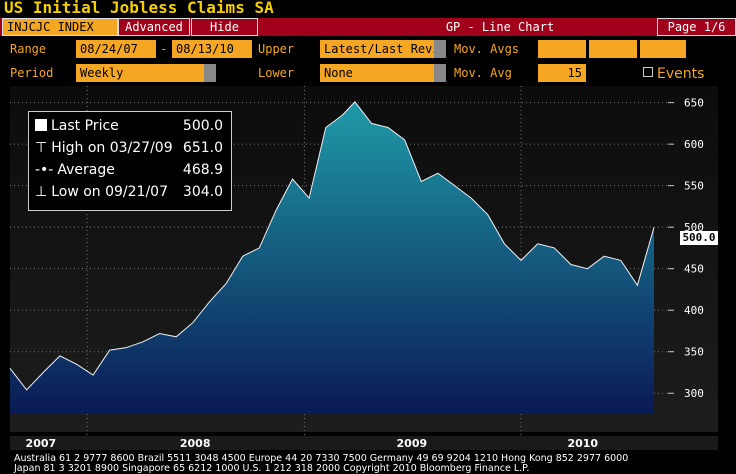 This screenshot has width=736, height=474. I want to click on lower-field: None, so click(377, 73).